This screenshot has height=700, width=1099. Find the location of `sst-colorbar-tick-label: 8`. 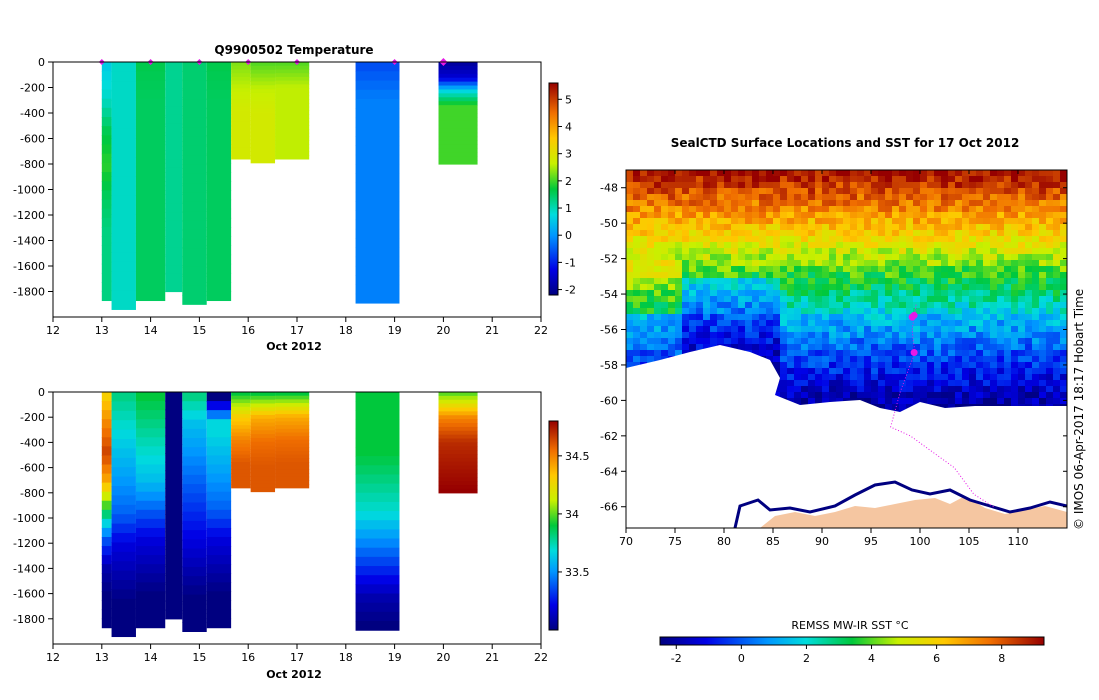

sst-colorbar-tick-label: 8 is located at coordinates (1001, 658).